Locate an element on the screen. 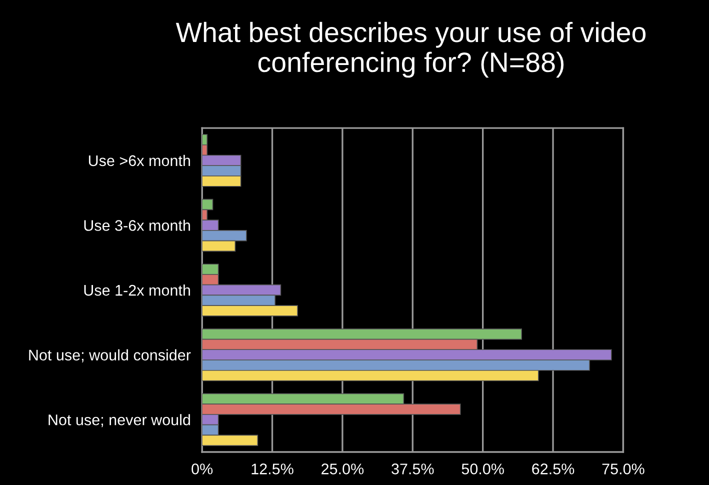 The height and width of the screenshot is (485, 709). y-tick-label: Use 1-2x month is located at coordinates (137, 290).